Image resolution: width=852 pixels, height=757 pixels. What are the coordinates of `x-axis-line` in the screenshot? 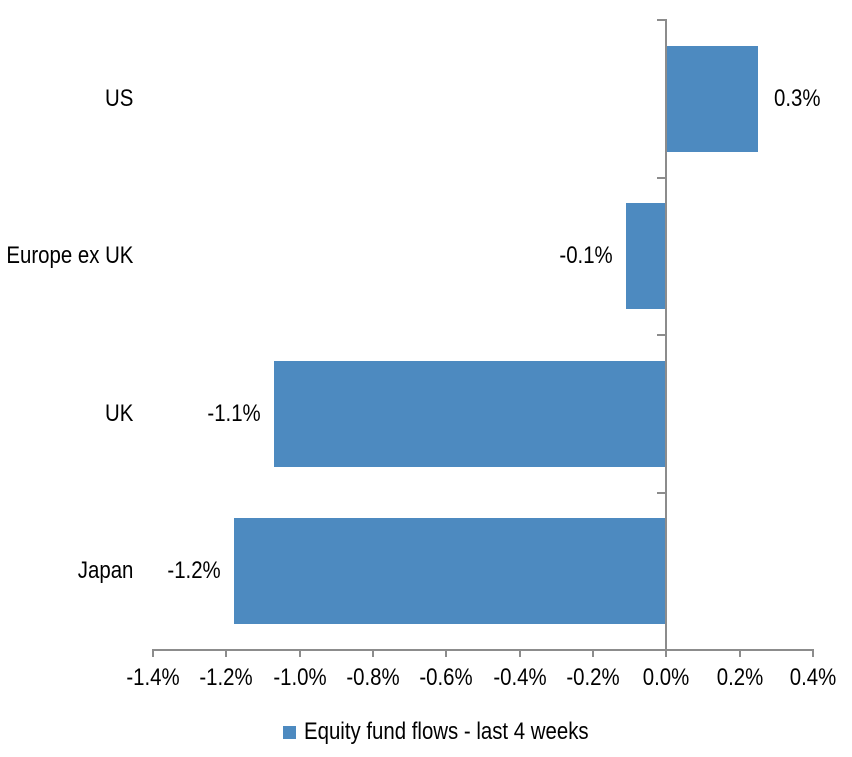 It's located at (483, 650).